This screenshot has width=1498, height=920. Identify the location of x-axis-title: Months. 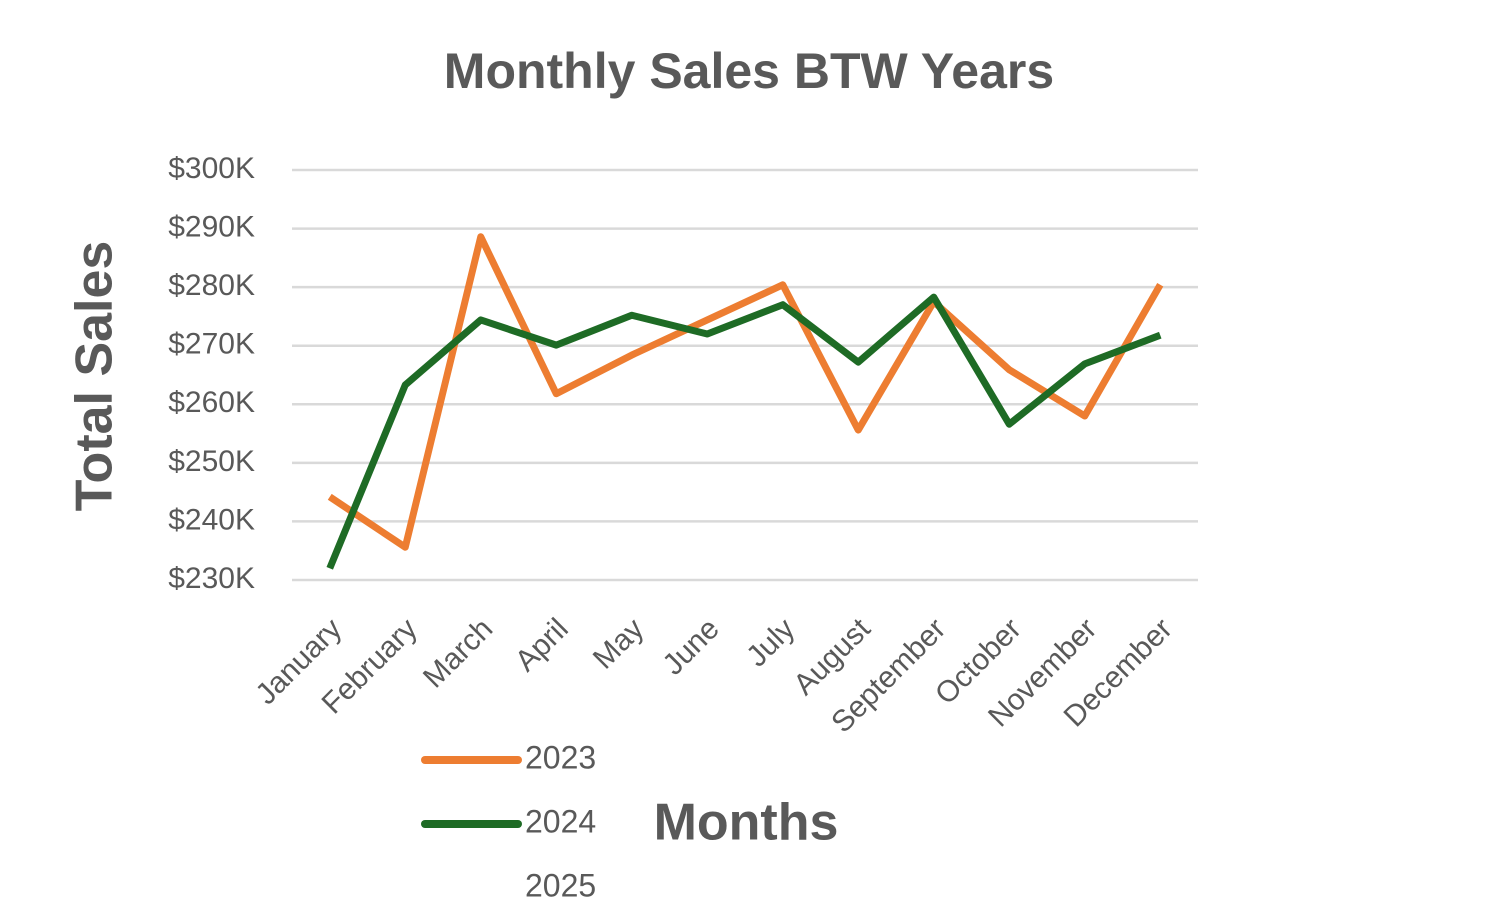
(746, 823).